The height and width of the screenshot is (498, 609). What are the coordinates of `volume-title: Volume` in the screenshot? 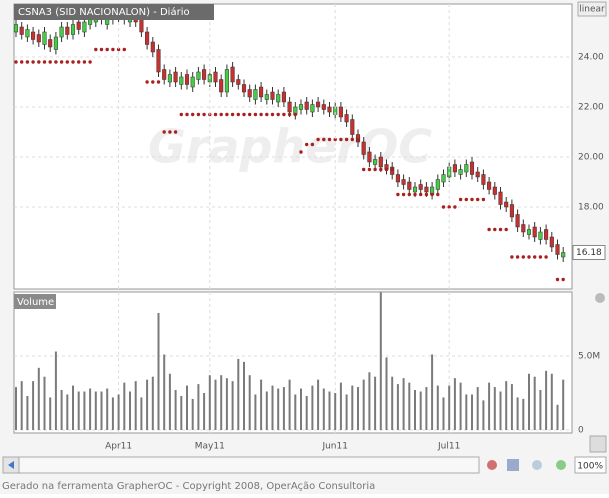 It's located at (35, 302).